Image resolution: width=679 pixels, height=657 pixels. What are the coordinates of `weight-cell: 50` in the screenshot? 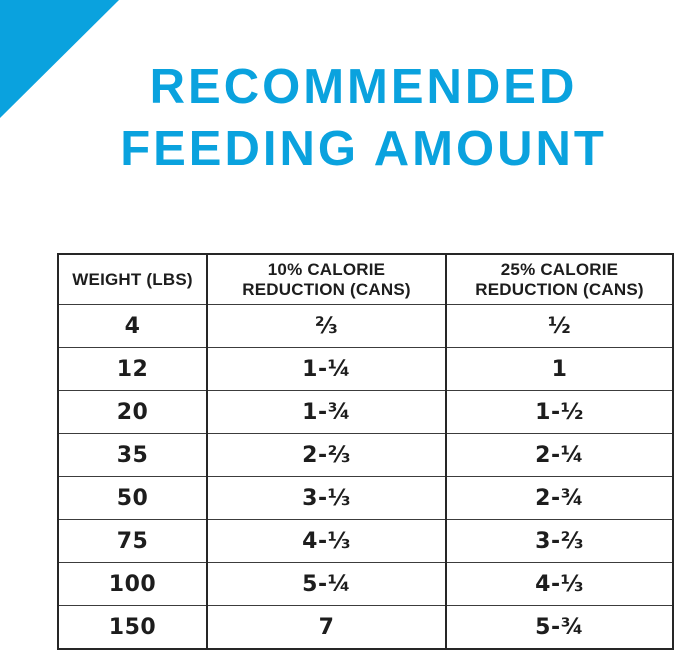 It's located at (132, 498).